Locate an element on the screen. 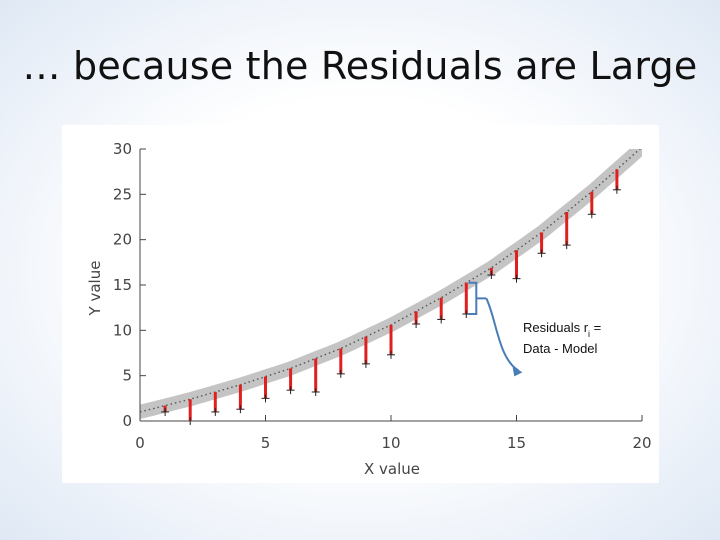 This screenshot has height=540, width=720. y-tick-label: 30 is located at coordinates (122, 149).